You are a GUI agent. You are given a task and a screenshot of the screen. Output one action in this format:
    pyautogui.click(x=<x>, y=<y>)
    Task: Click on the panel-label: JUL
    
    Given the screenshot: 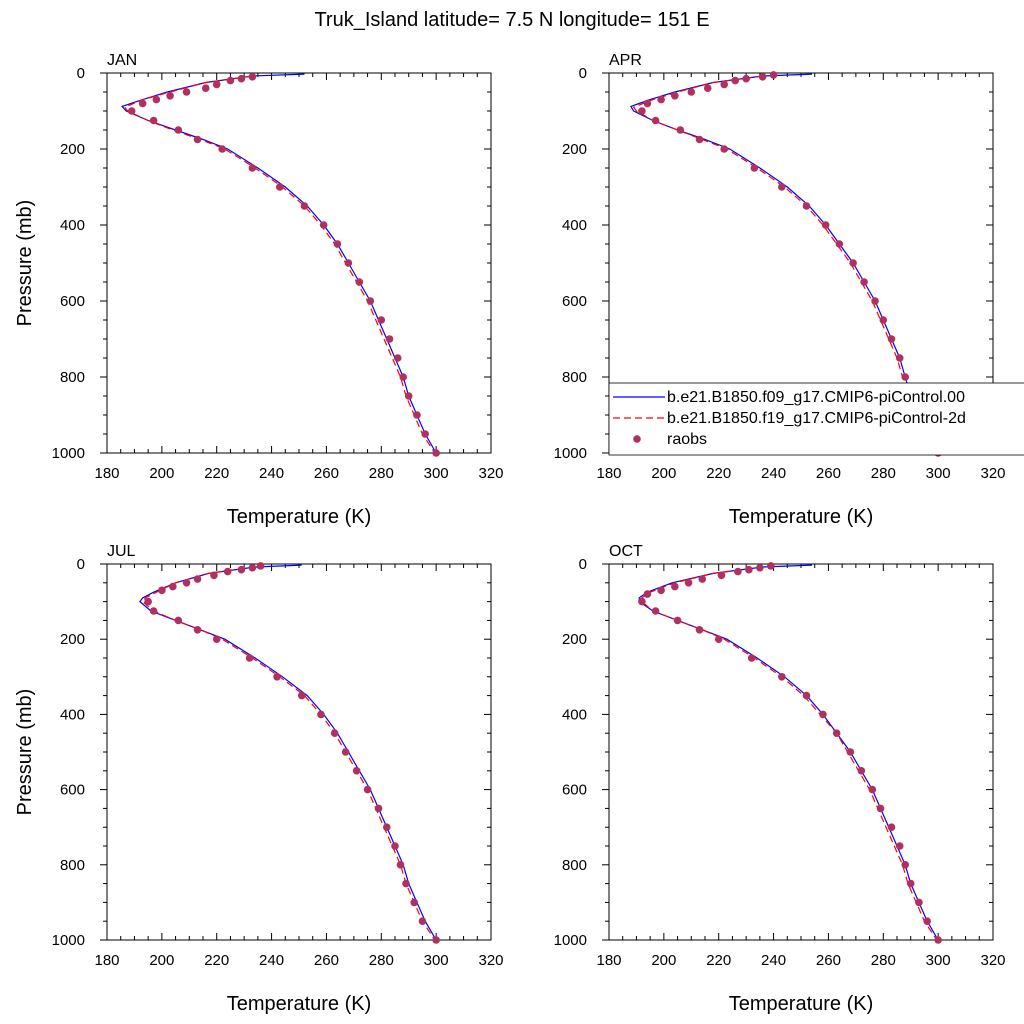 What is the action you would take?
    pyautogui.click(x=121, y=551)
    